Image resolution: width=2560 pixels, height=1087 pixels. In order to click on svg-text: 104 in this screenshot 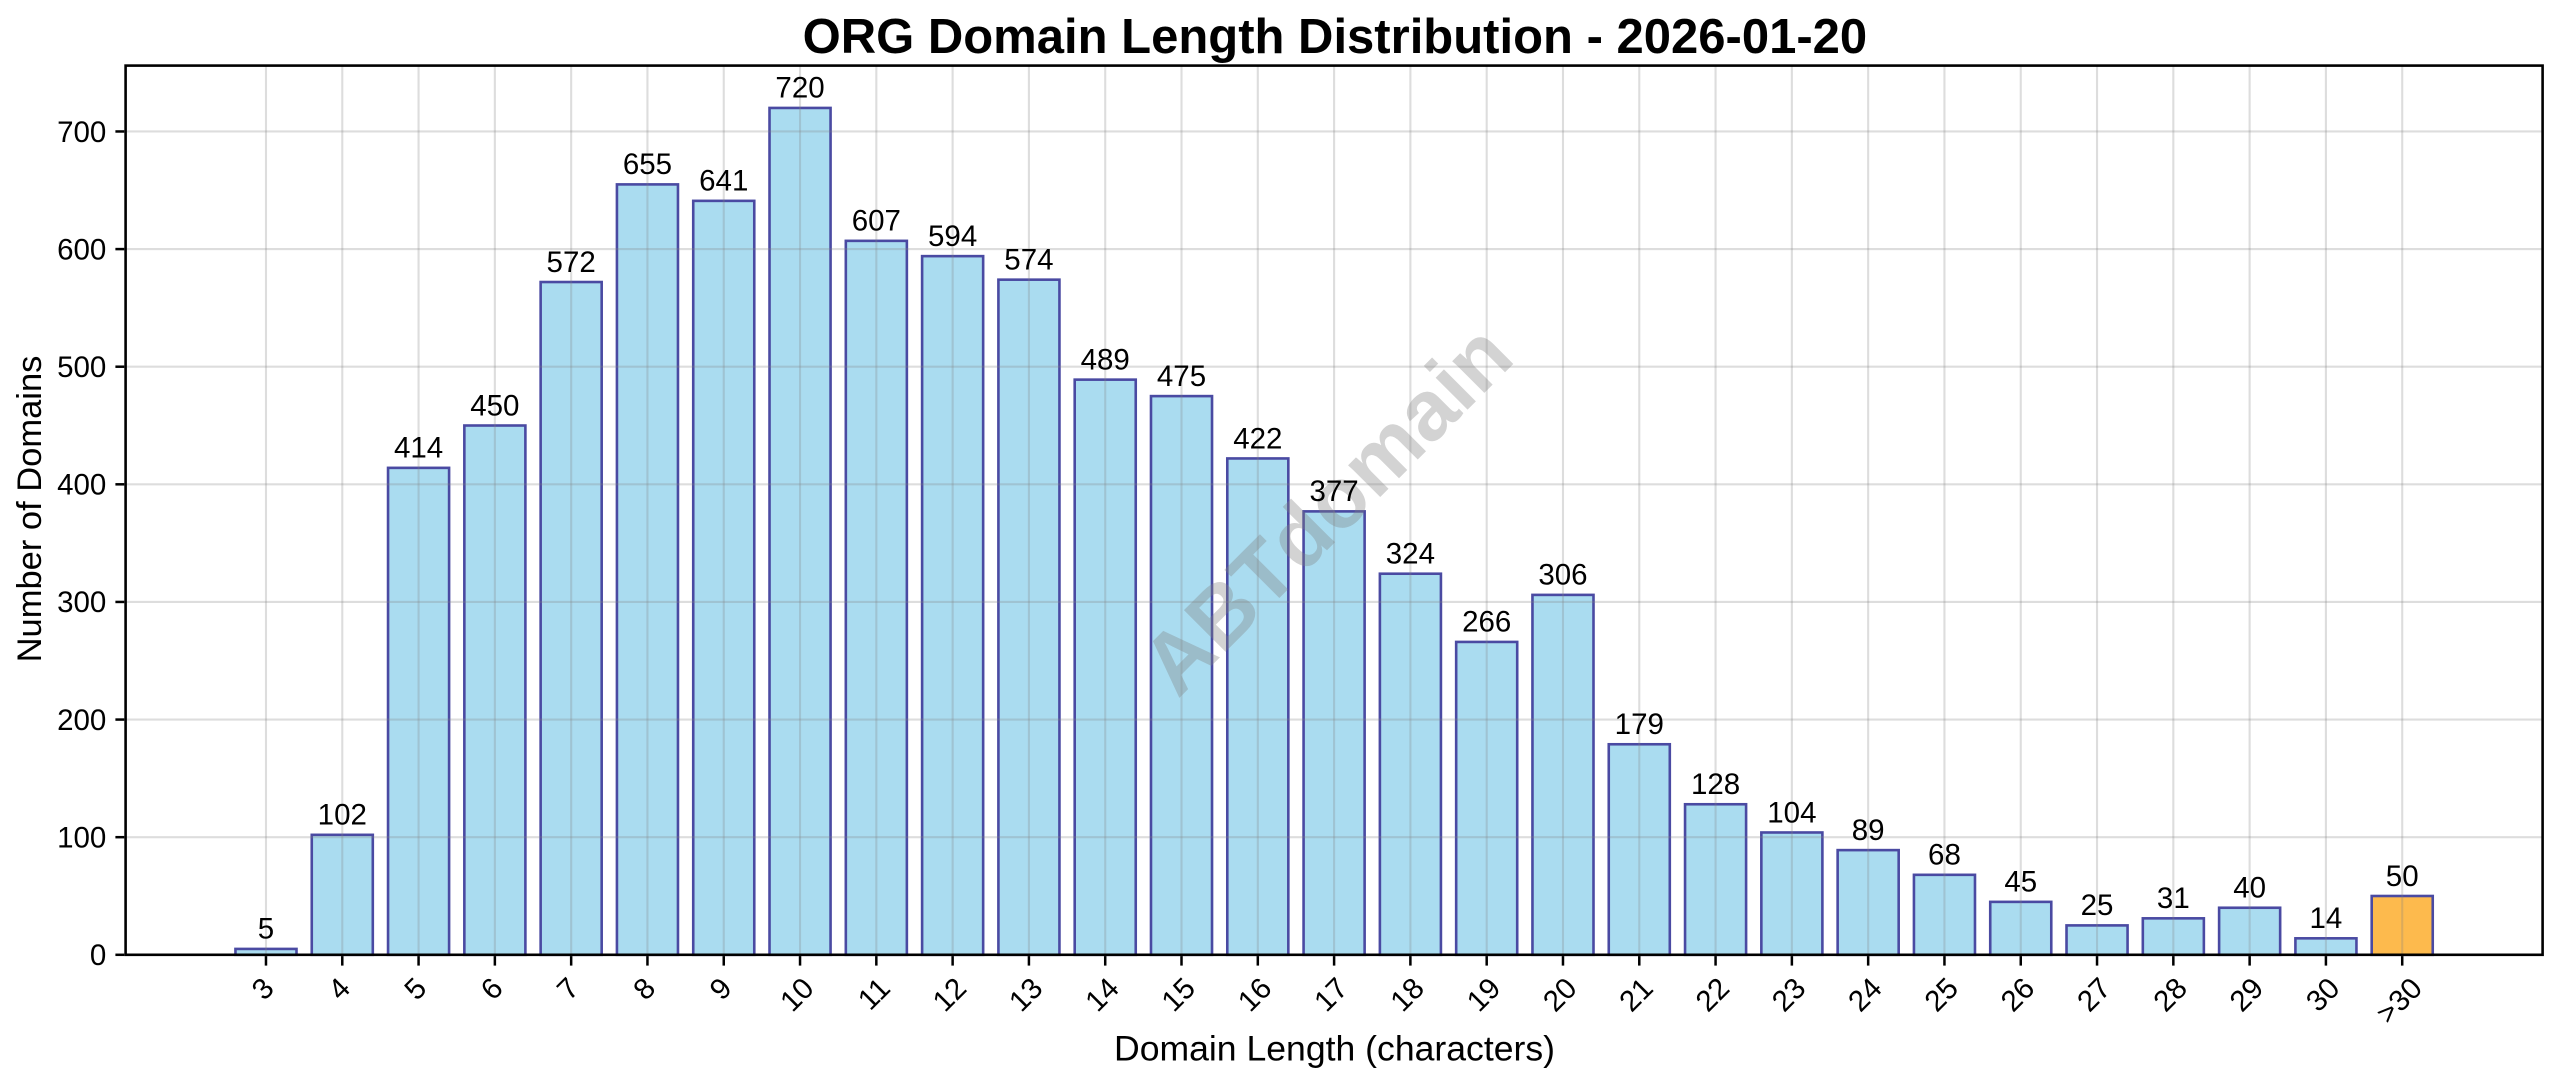, I will do `click(1791, 812)`.